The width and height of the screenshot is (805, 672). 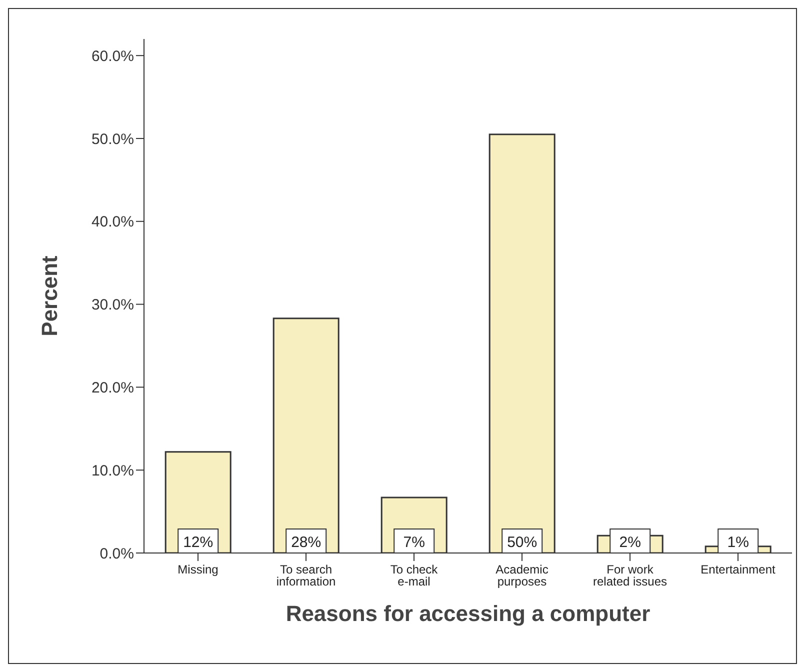 What do you see at coordinates (112, 139) in the screenshot?
I see `y-tick-label: 50.0%` at bounding box center [112, 139].